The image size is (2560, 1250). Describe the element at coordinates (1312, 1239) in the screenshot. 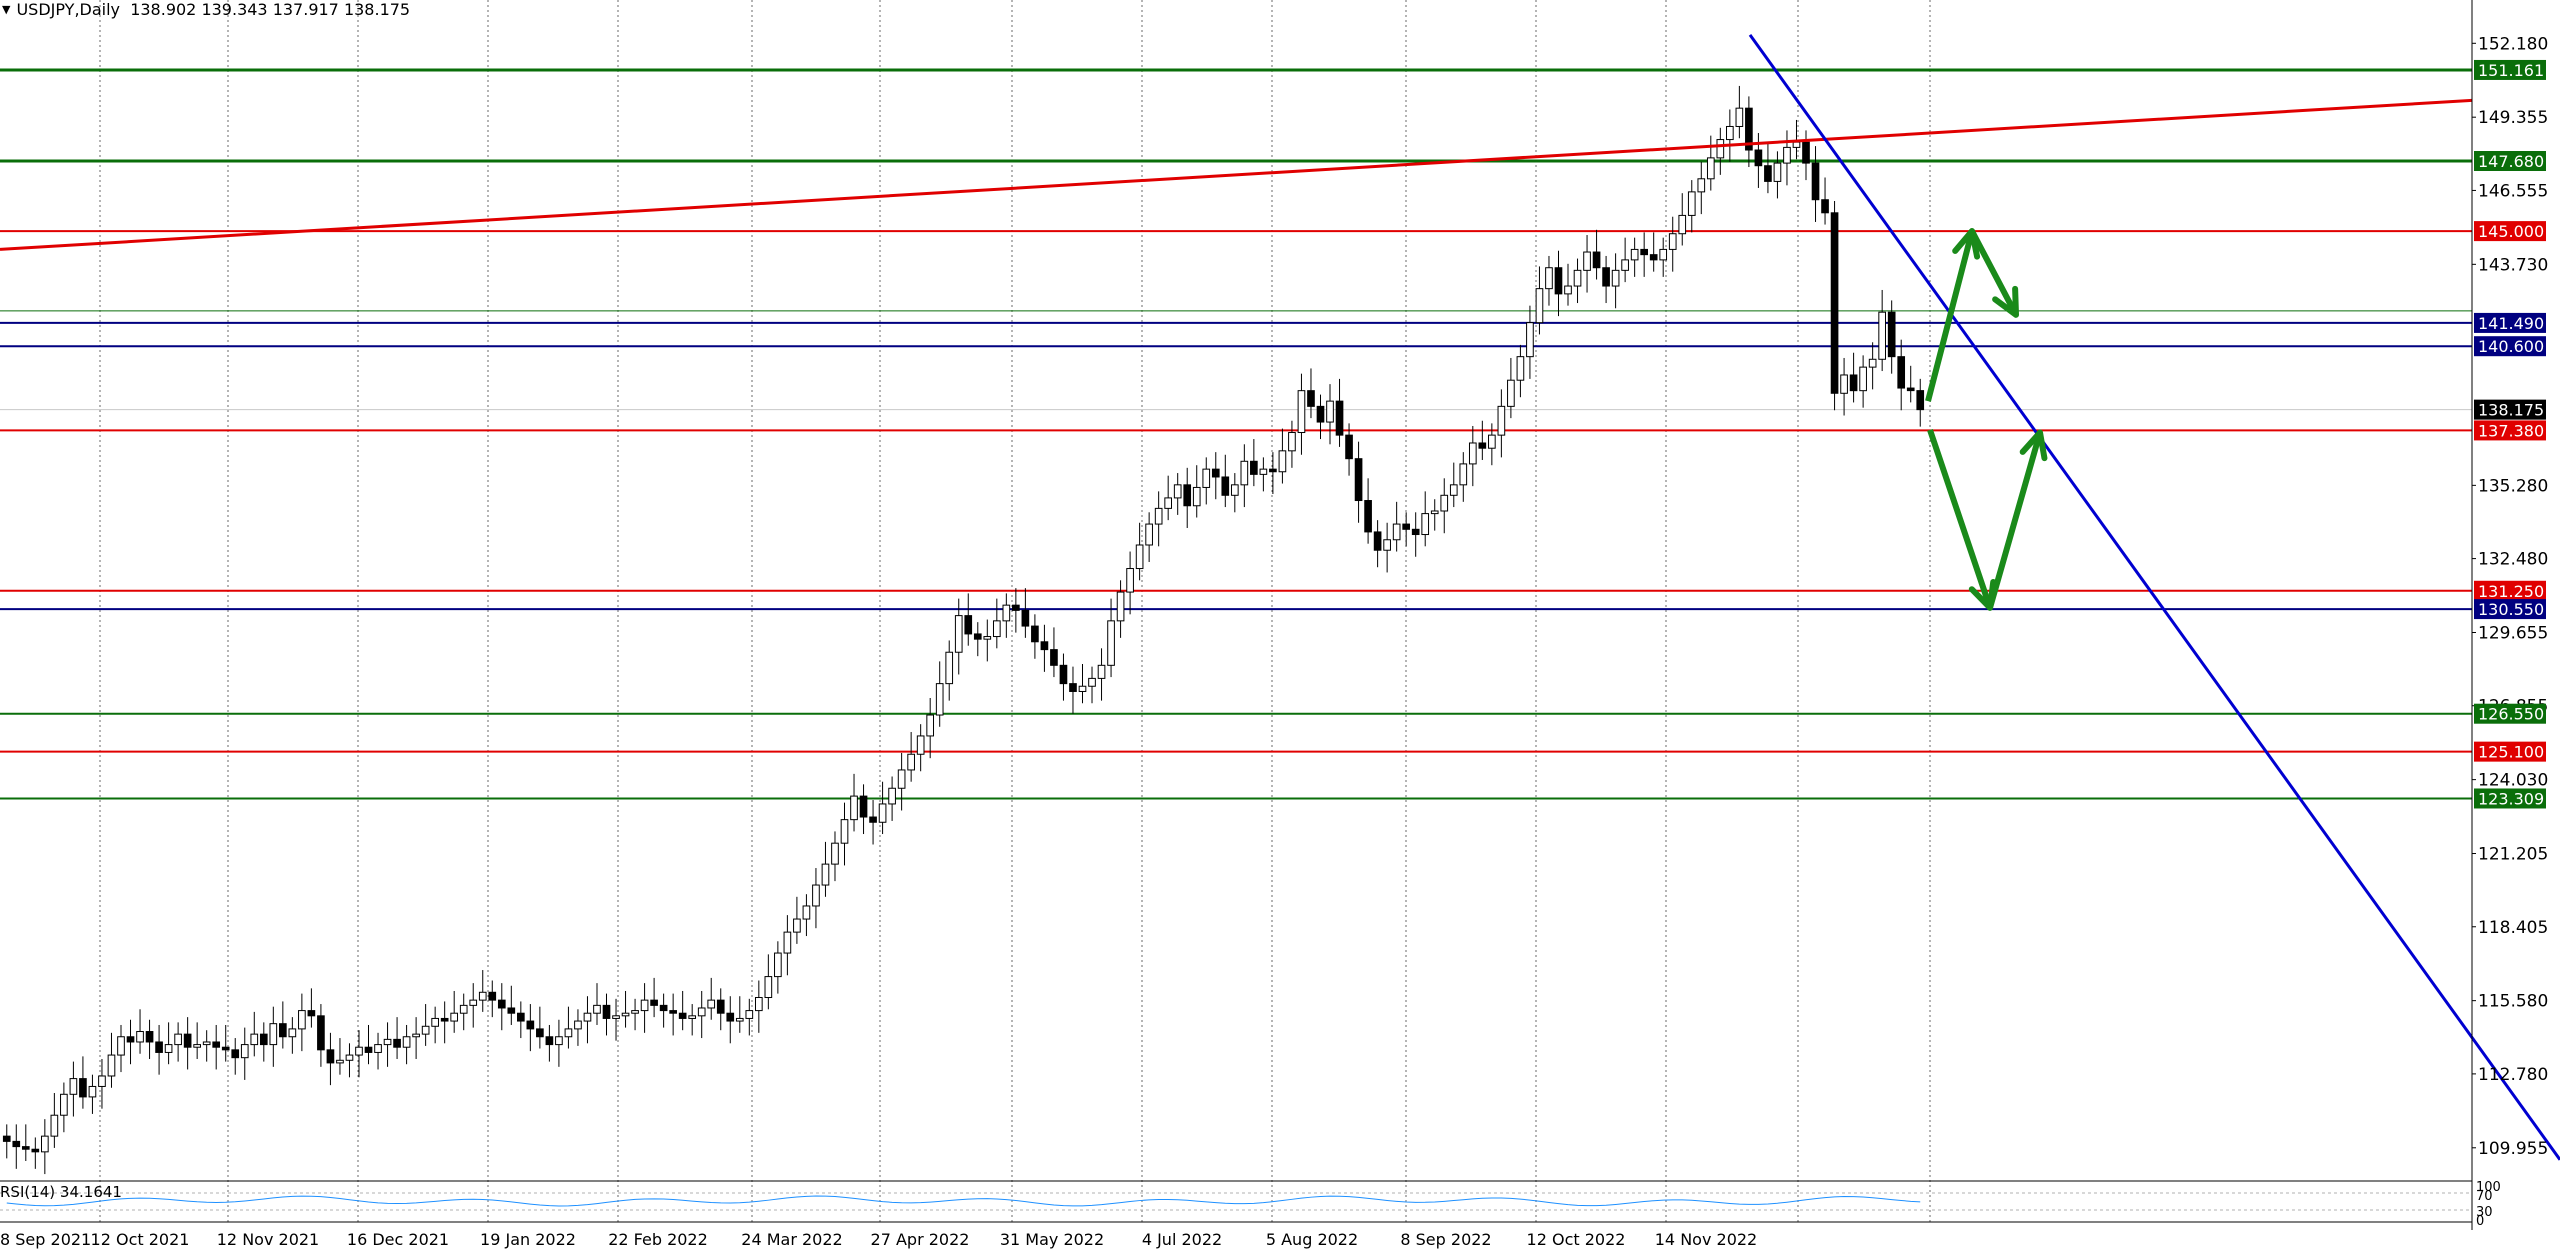

I see `x-tick-label: 5 Aug 2022` at that location.